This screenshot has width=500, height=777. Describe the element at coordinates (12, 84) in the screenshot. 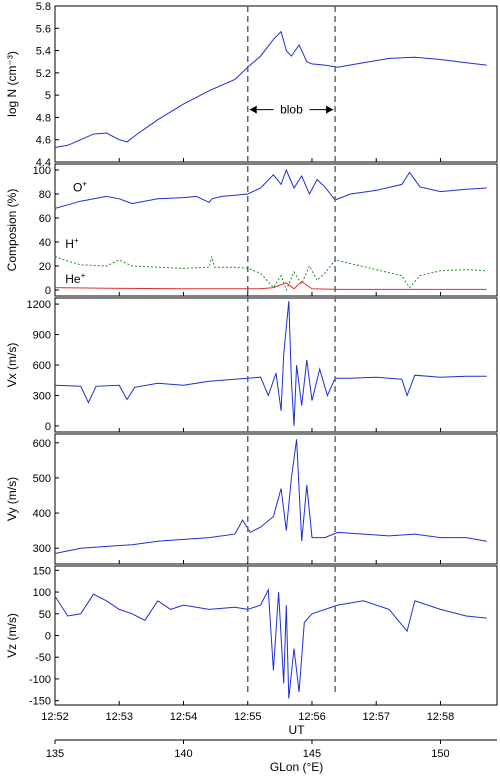

I see `y-axis-label: log N (cm⁻³)` at that location.